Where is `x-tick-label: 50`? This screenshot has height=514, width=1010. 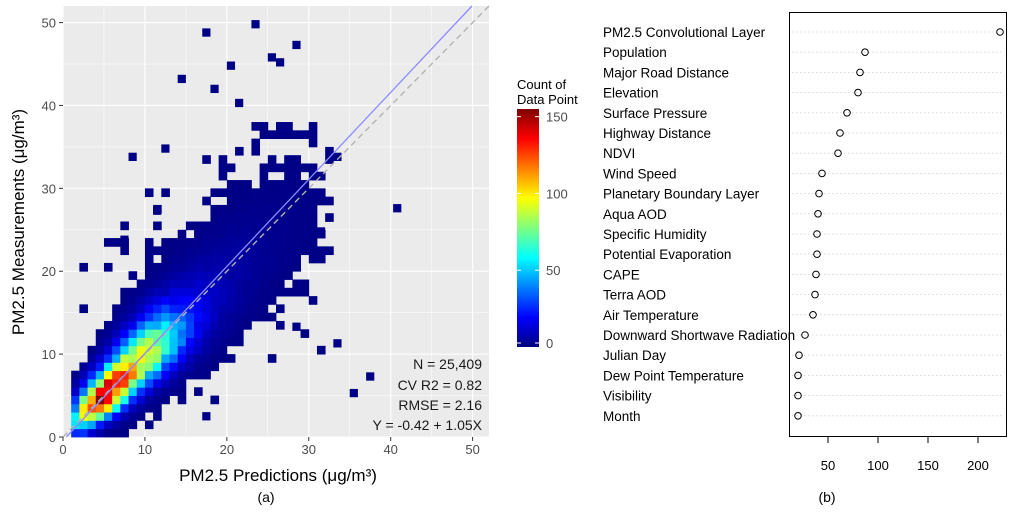
x-tick-label: 50 is located at coordinates (472, 449).